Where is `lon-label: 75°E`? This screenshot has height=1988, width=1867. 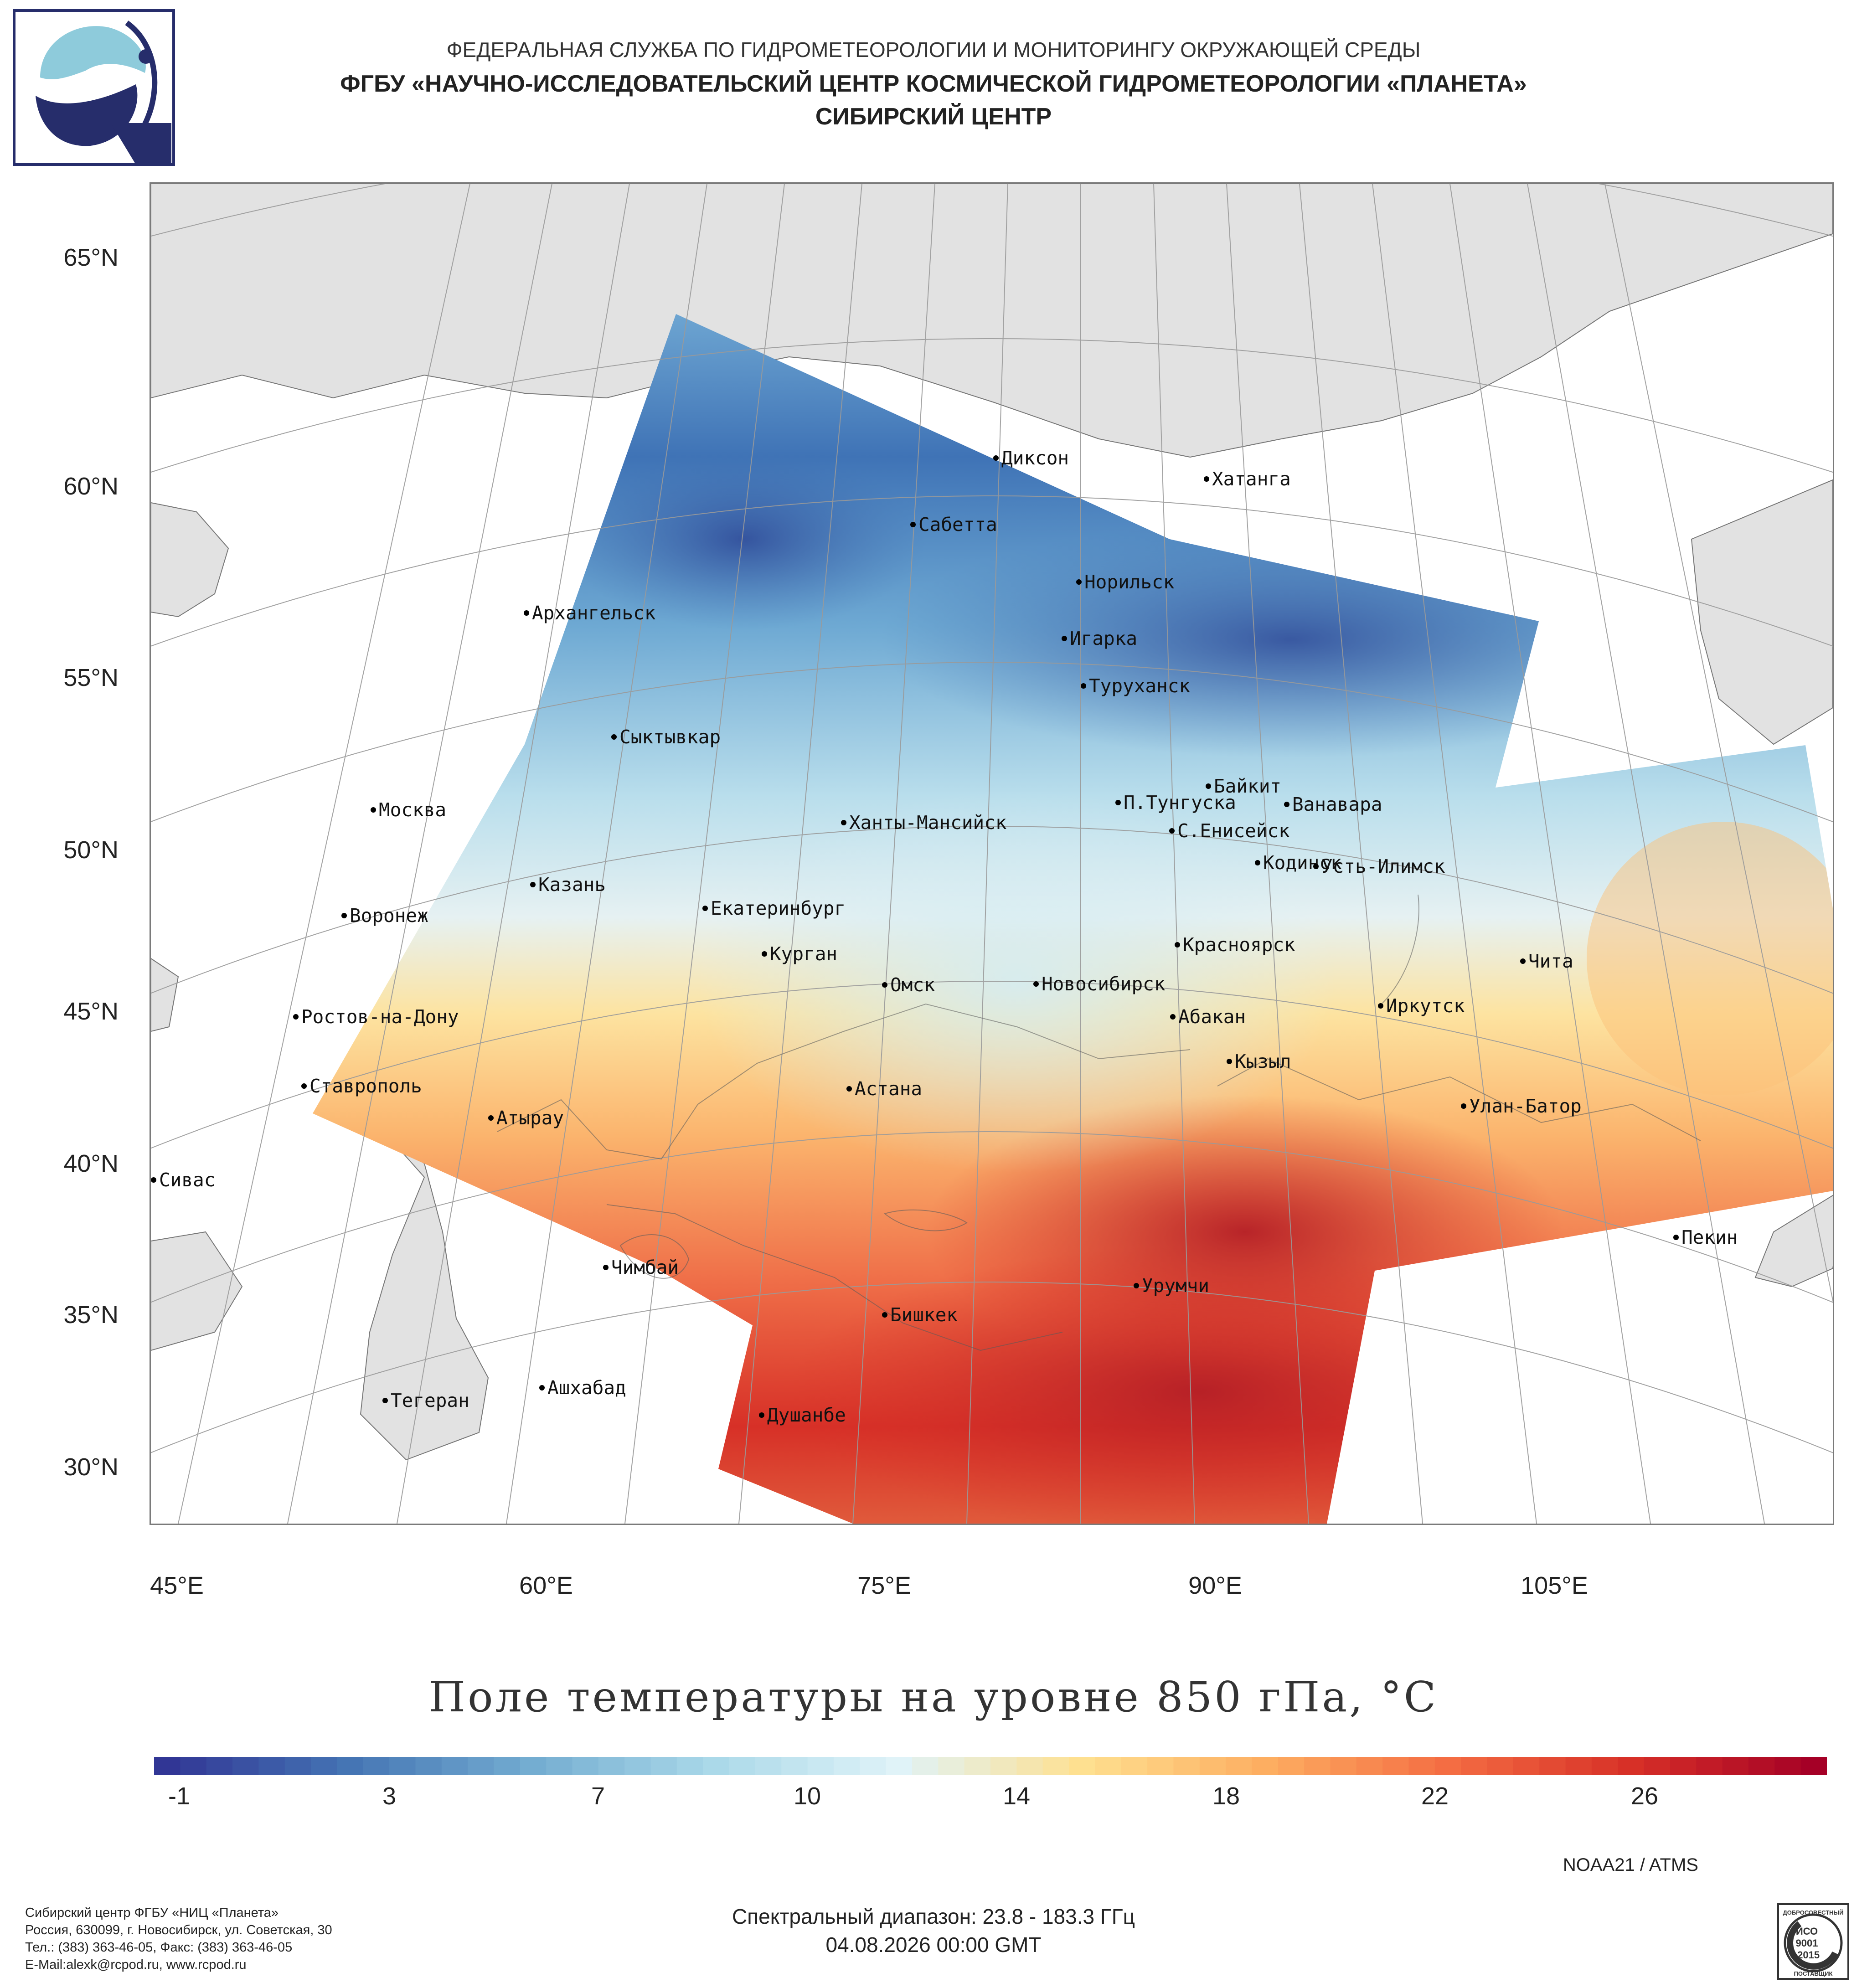 lon-label: 75°E is located at coordinates (884, 1586).